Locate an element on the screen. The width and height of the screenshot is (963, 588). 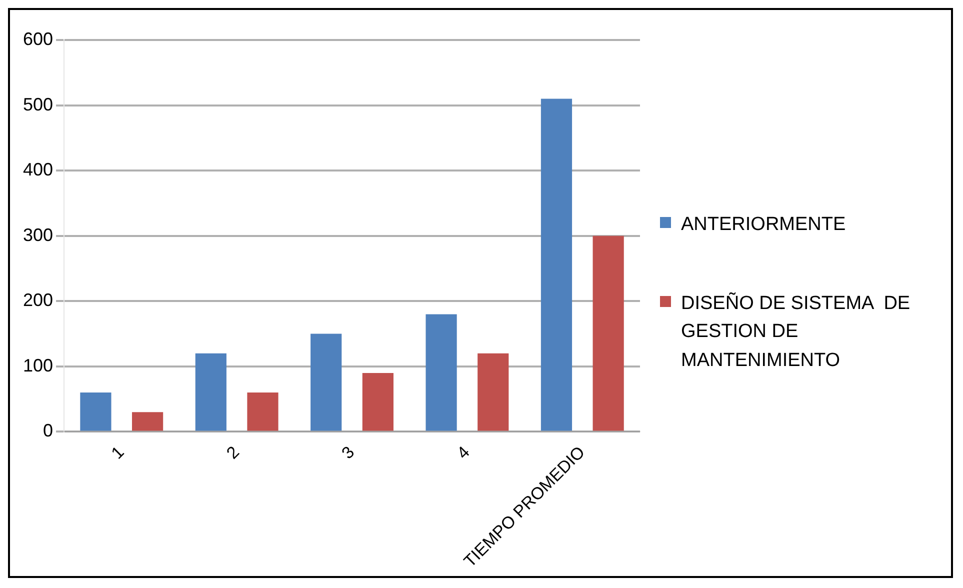
y-tick-label: 100 is located at coordinates (38, 365).